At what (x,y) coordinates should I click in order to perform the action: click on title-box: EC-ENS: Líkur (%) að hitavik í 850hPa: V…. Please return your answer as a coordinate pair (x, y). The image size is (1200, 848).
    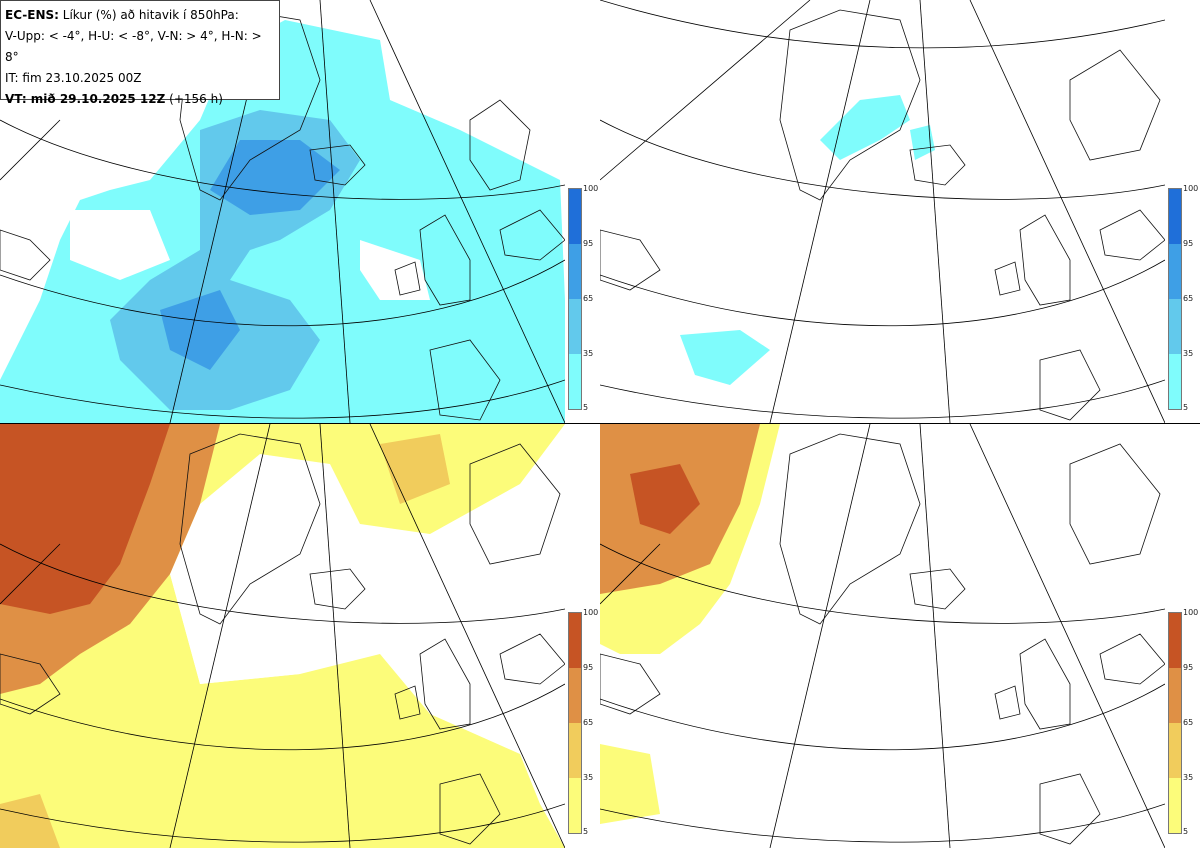
    Looking at the image, I should click on (140, 53).